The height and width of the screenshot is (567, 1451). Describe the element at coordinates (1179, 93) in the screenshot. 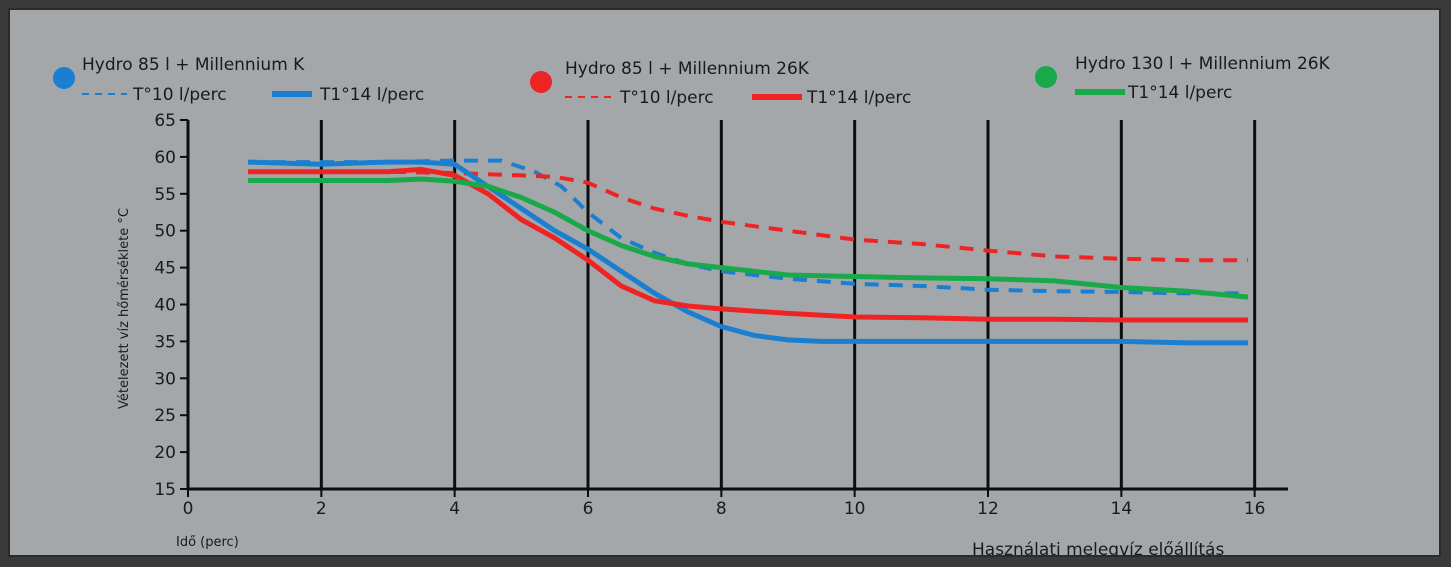

I see `legend-label-group-3-solid: T1°14 l/perc` at that location.